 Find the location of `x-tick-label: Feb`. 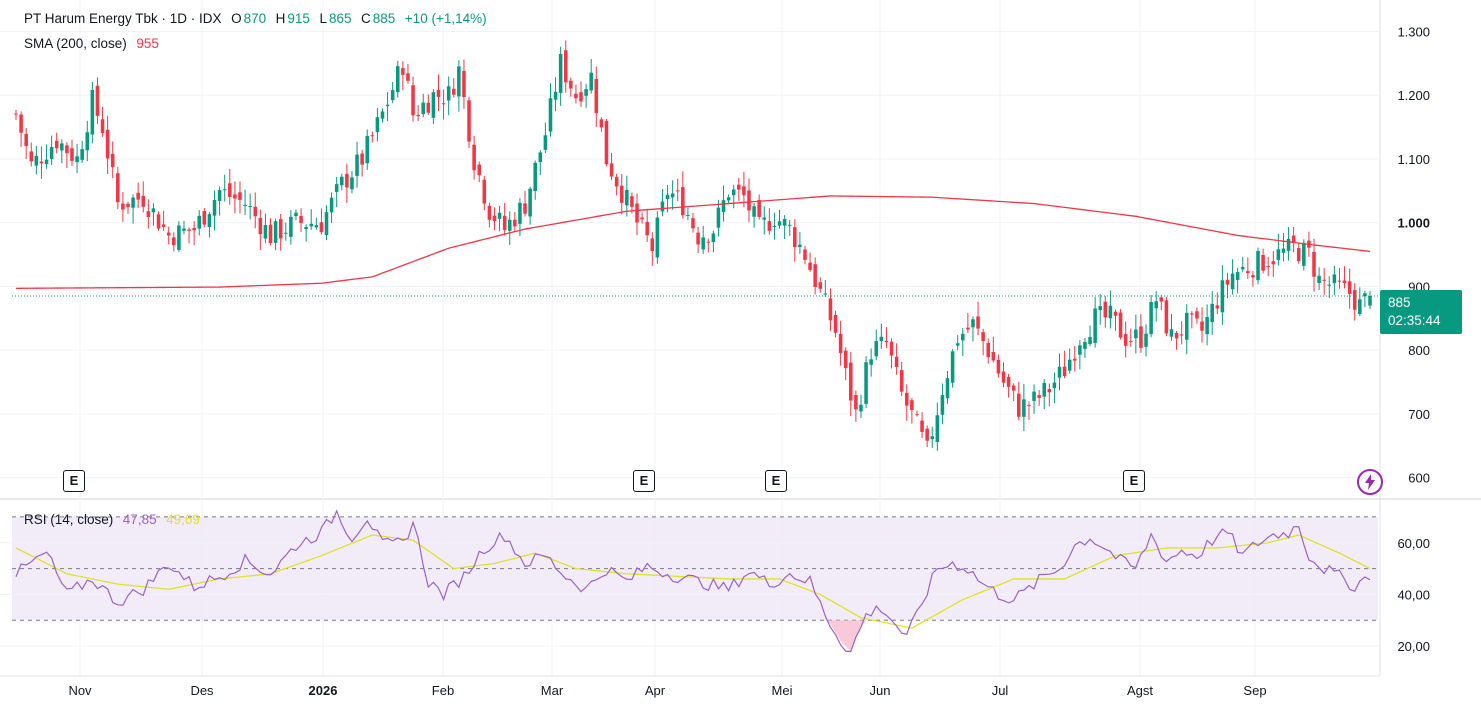

x-tick-label: Feb is located at coordinates (443, 690).